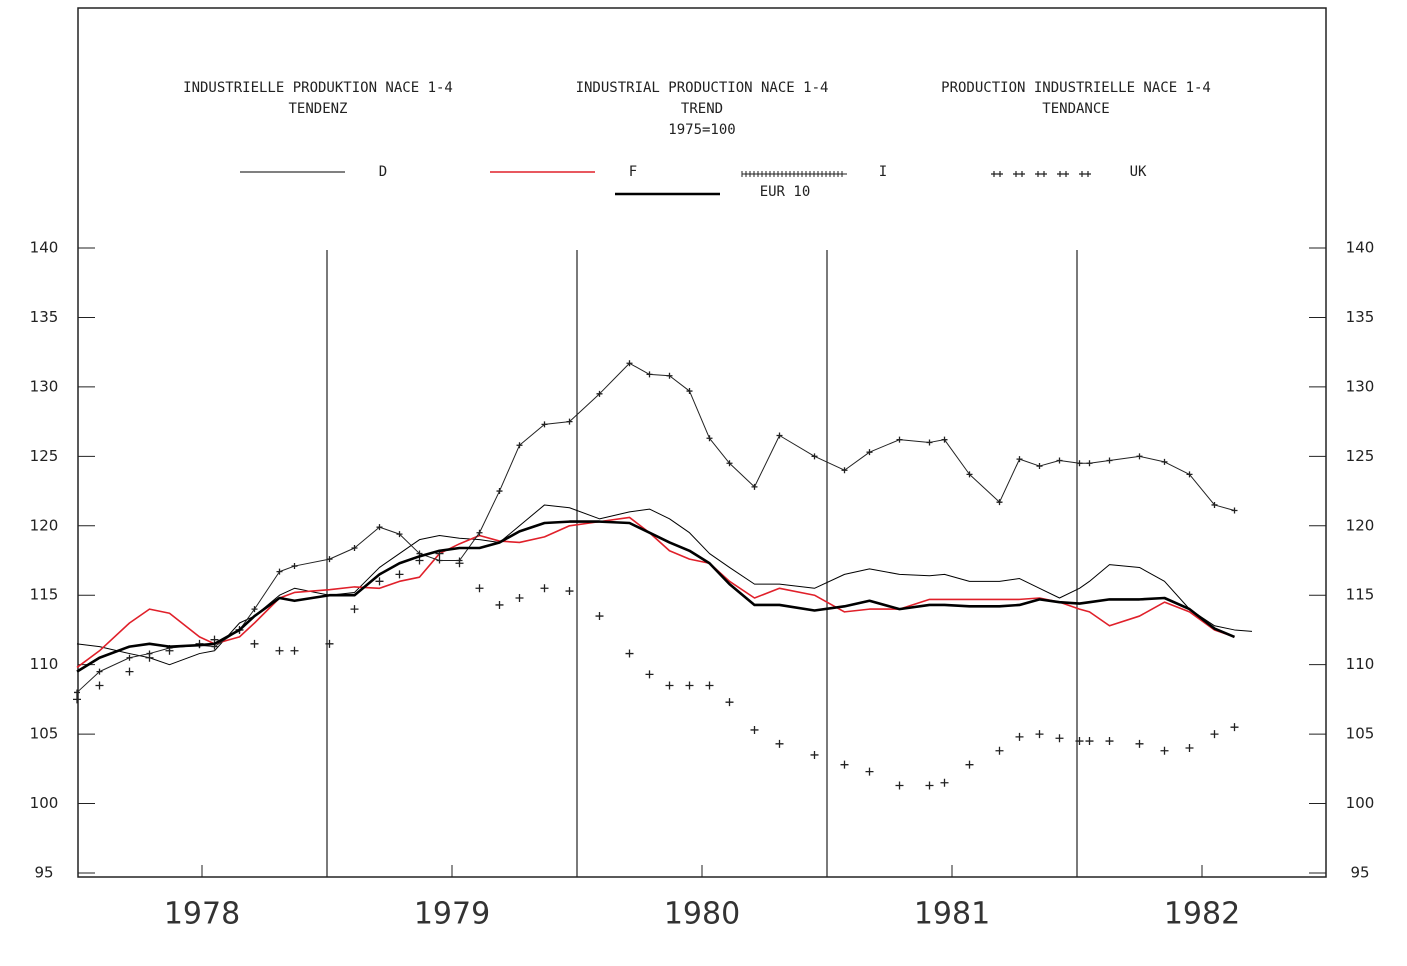 Image resolution: width=1407 pixels, height=966 pixels. I want to click on y-tick-label: 120, so click(44, 525).